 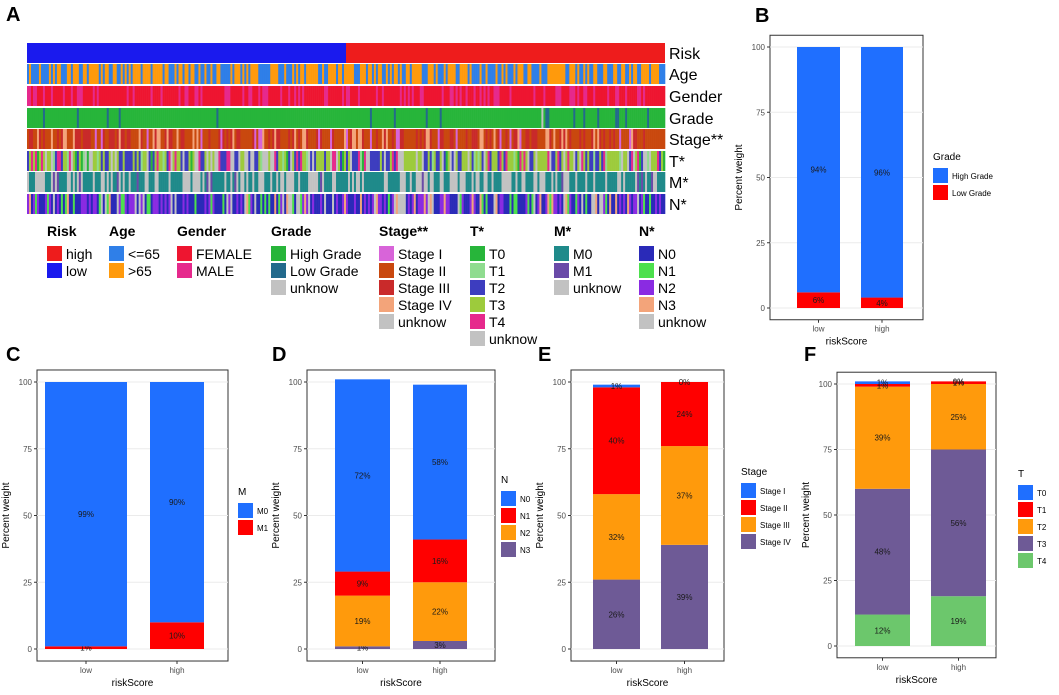 I want to click on bar-segment-n1, so click(x=440, y=561).